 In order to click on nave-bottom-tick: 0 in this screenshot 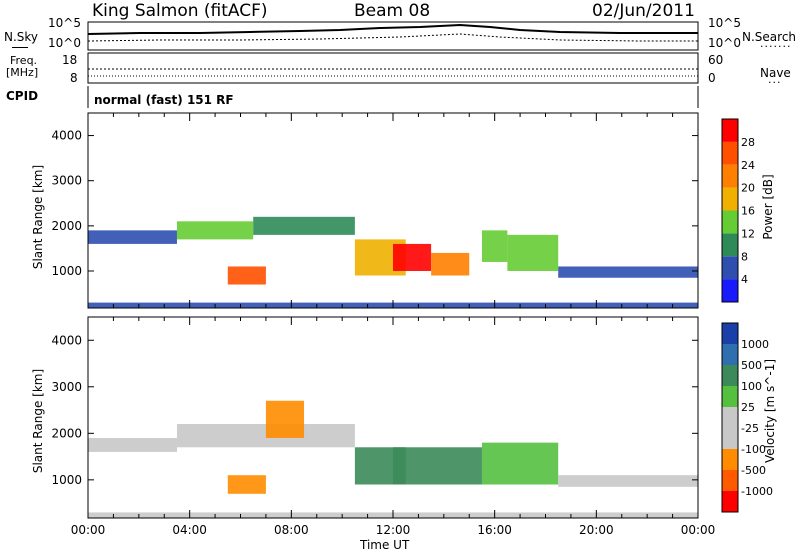, I will do `click(712, 78)`.